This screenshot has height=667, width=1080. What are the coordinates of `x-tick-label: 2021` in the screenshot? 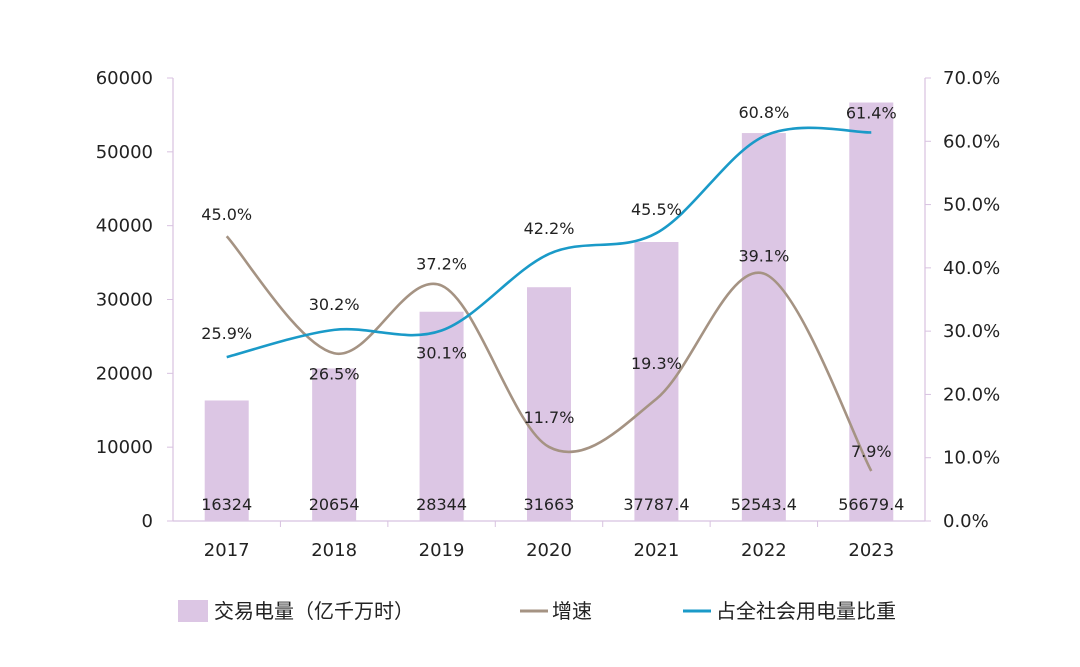 It's located at (657, 550).